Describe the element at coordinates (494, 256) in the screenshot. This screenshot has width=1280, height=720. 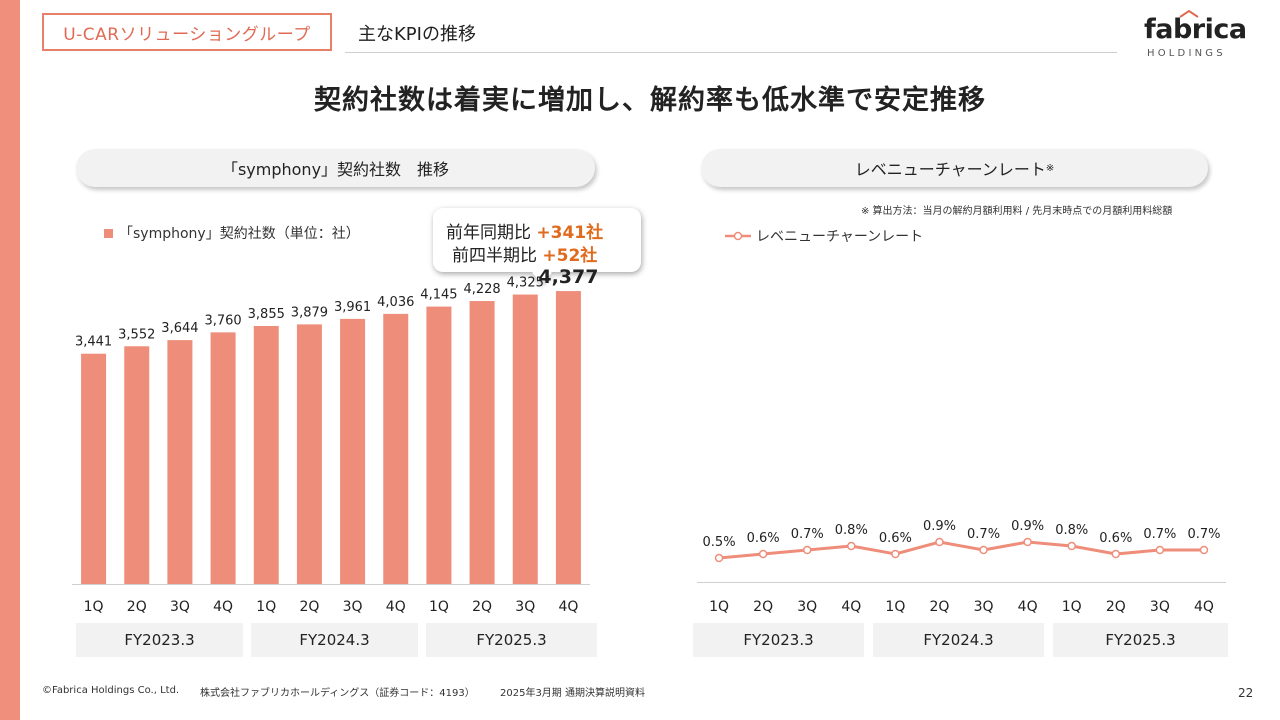
I see `callout-qoq-label: 前四半期比` at that location.